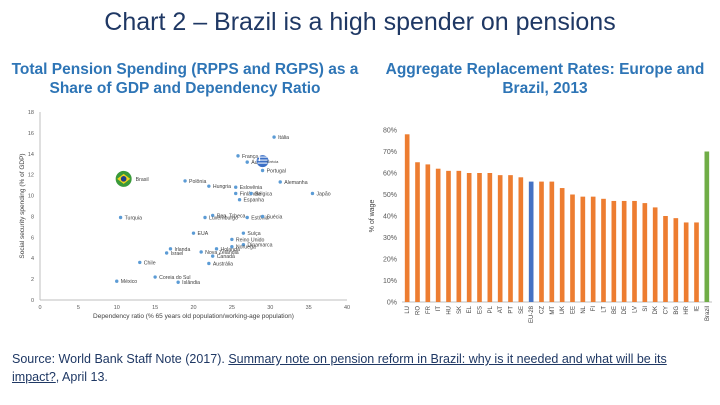 This screenshot has height=405, width=720. I want to click on scatter-point-label: Estônia, so click(259, 218).